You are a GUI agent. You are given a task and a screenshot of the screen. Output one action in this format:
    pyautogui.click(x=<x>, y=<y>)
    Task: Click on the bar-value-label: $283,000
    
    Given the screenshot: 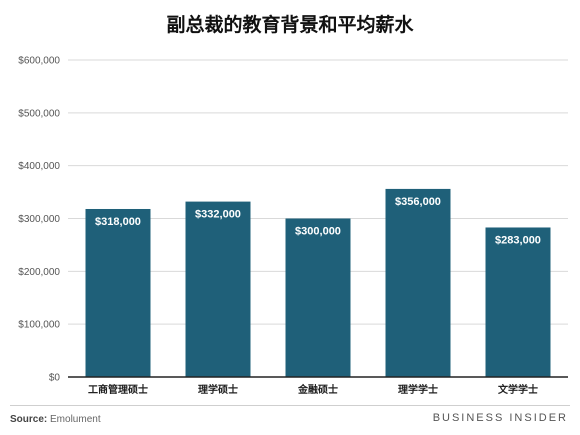 What is the action you would take?
    pyautogui.click(x=518, y=240)
    